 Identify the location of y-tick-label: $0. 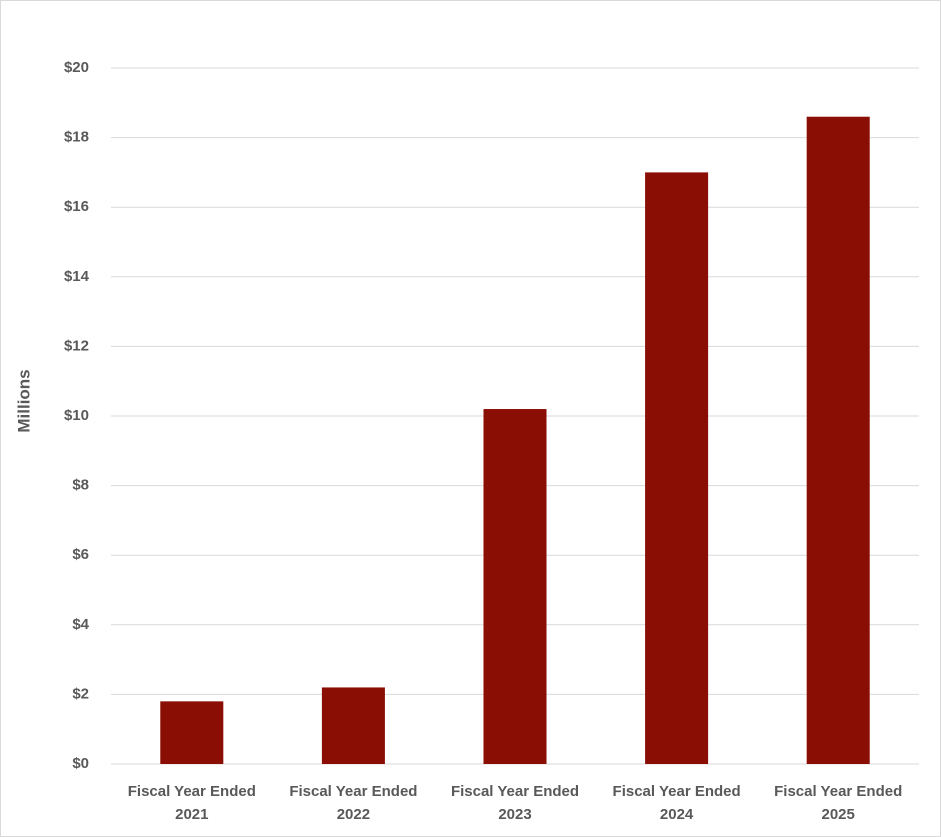
(80, 763).